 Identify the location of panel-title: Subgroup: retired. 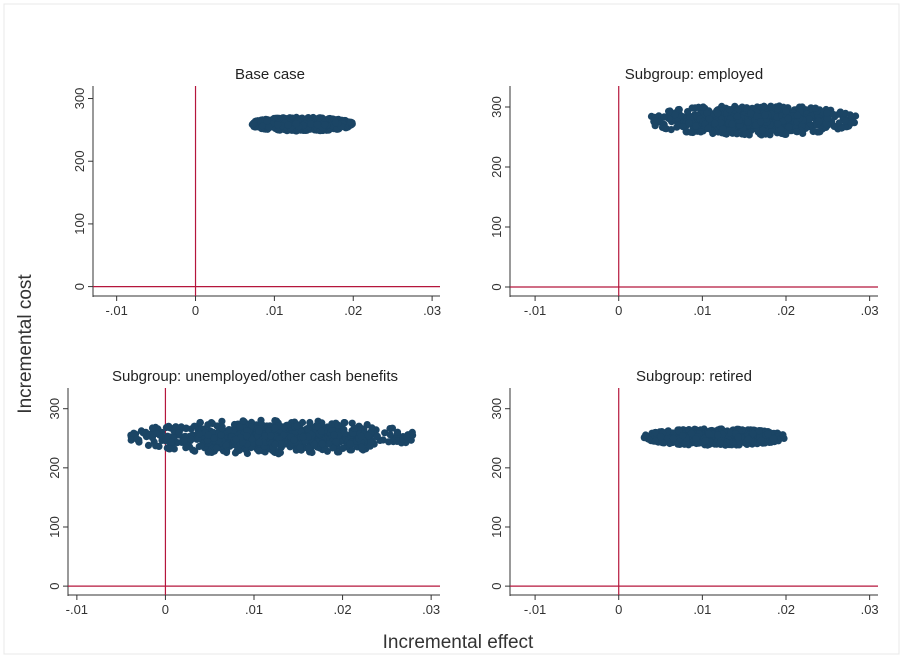
(694, 376).